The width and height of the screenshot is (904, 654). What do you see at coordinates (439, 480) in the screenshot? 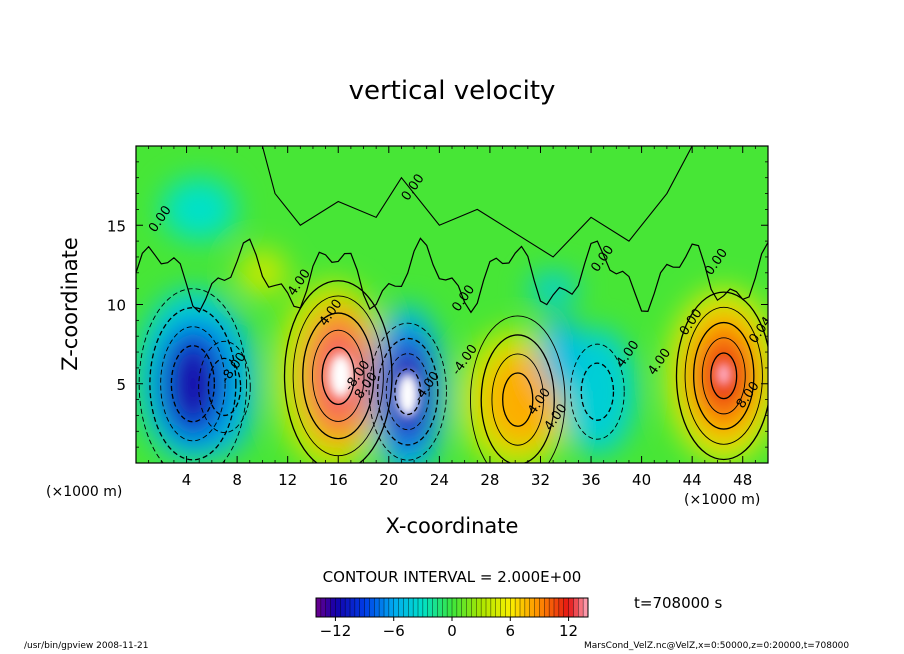
I see `x-tick-label-5: 24` at bounding box center [439, 480].